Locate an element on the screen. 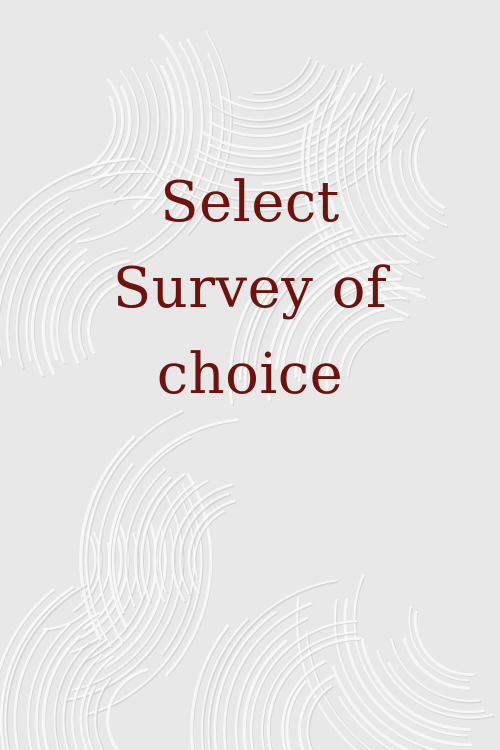 Image resolution: width=500 pixels, height=750 pixels. headline-line-3: choice is located at coordinates (250, 374).